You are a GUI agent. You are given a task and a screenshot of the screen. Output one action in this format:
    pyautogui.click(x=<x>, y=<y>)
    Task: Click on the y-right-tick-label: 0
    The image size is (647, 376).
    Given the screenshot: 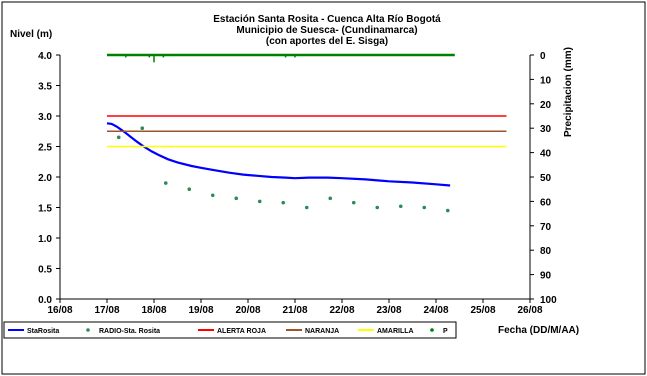 What is the action you would take?
    pyautogui.click(x=543, y=56)
    